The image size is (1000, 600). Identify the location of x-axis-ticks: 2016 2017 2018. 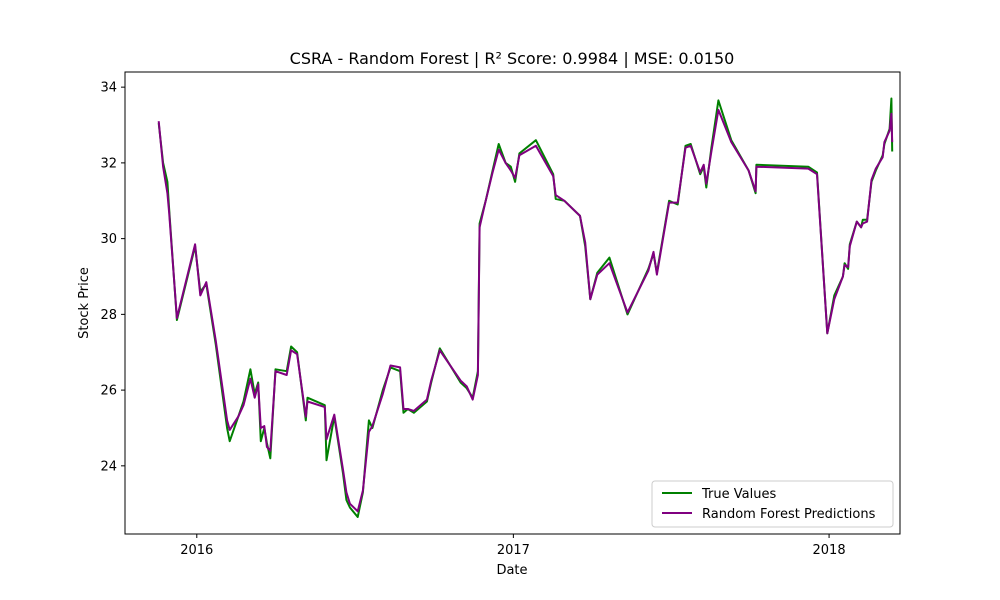
(513, 546).